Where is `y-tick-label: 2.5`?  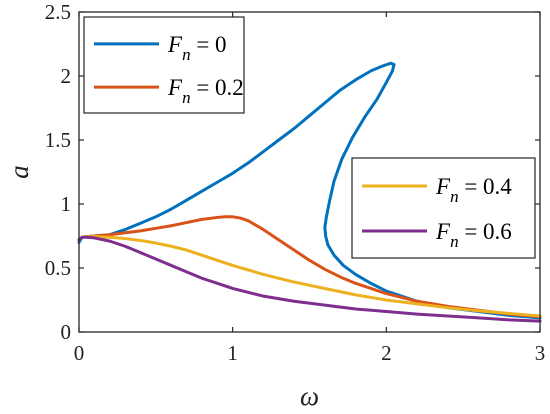
y-tick-label: 2.5 is located at coordinates (58, 12).